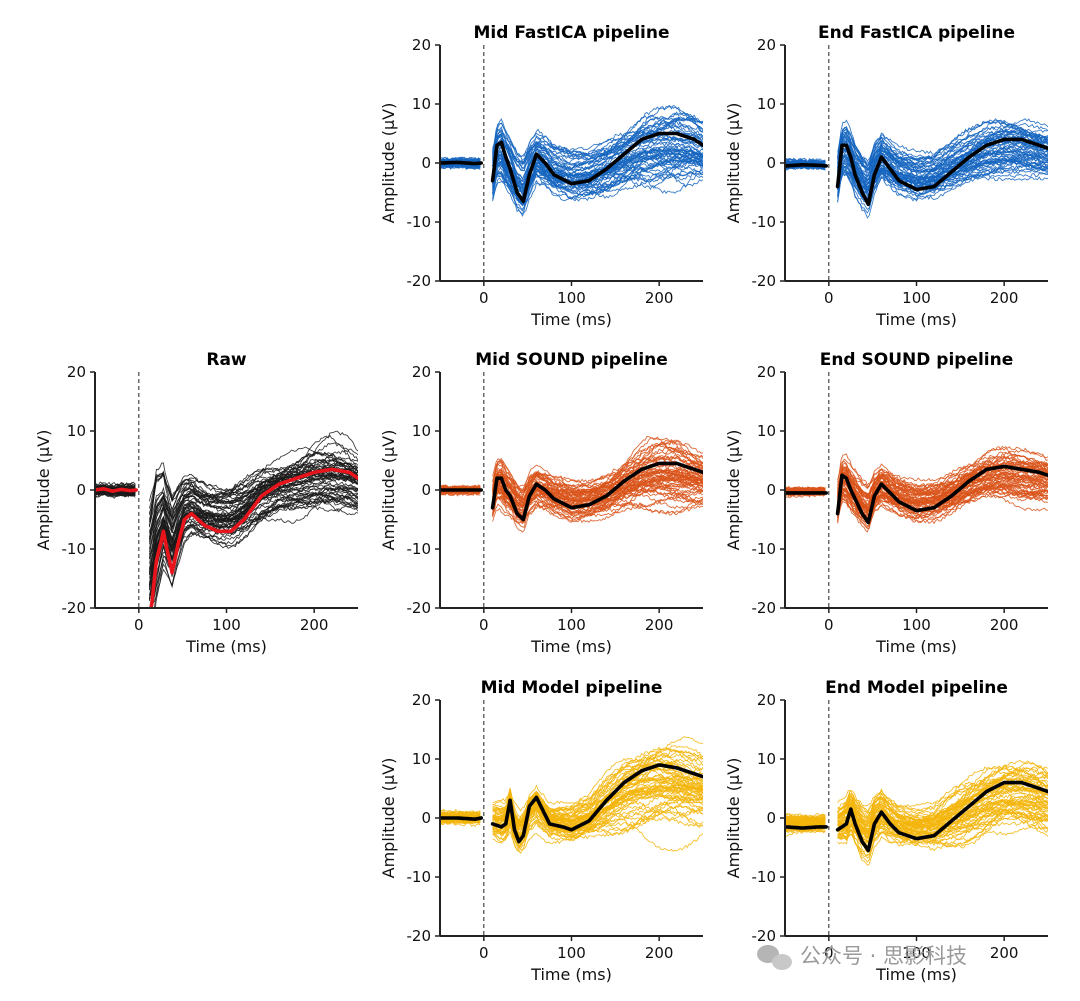  What do you see at coordinates (571, 360) in the screenshot?
I see `panel-title: Mid SOUND pipeline` at bounding box center [571, 360].